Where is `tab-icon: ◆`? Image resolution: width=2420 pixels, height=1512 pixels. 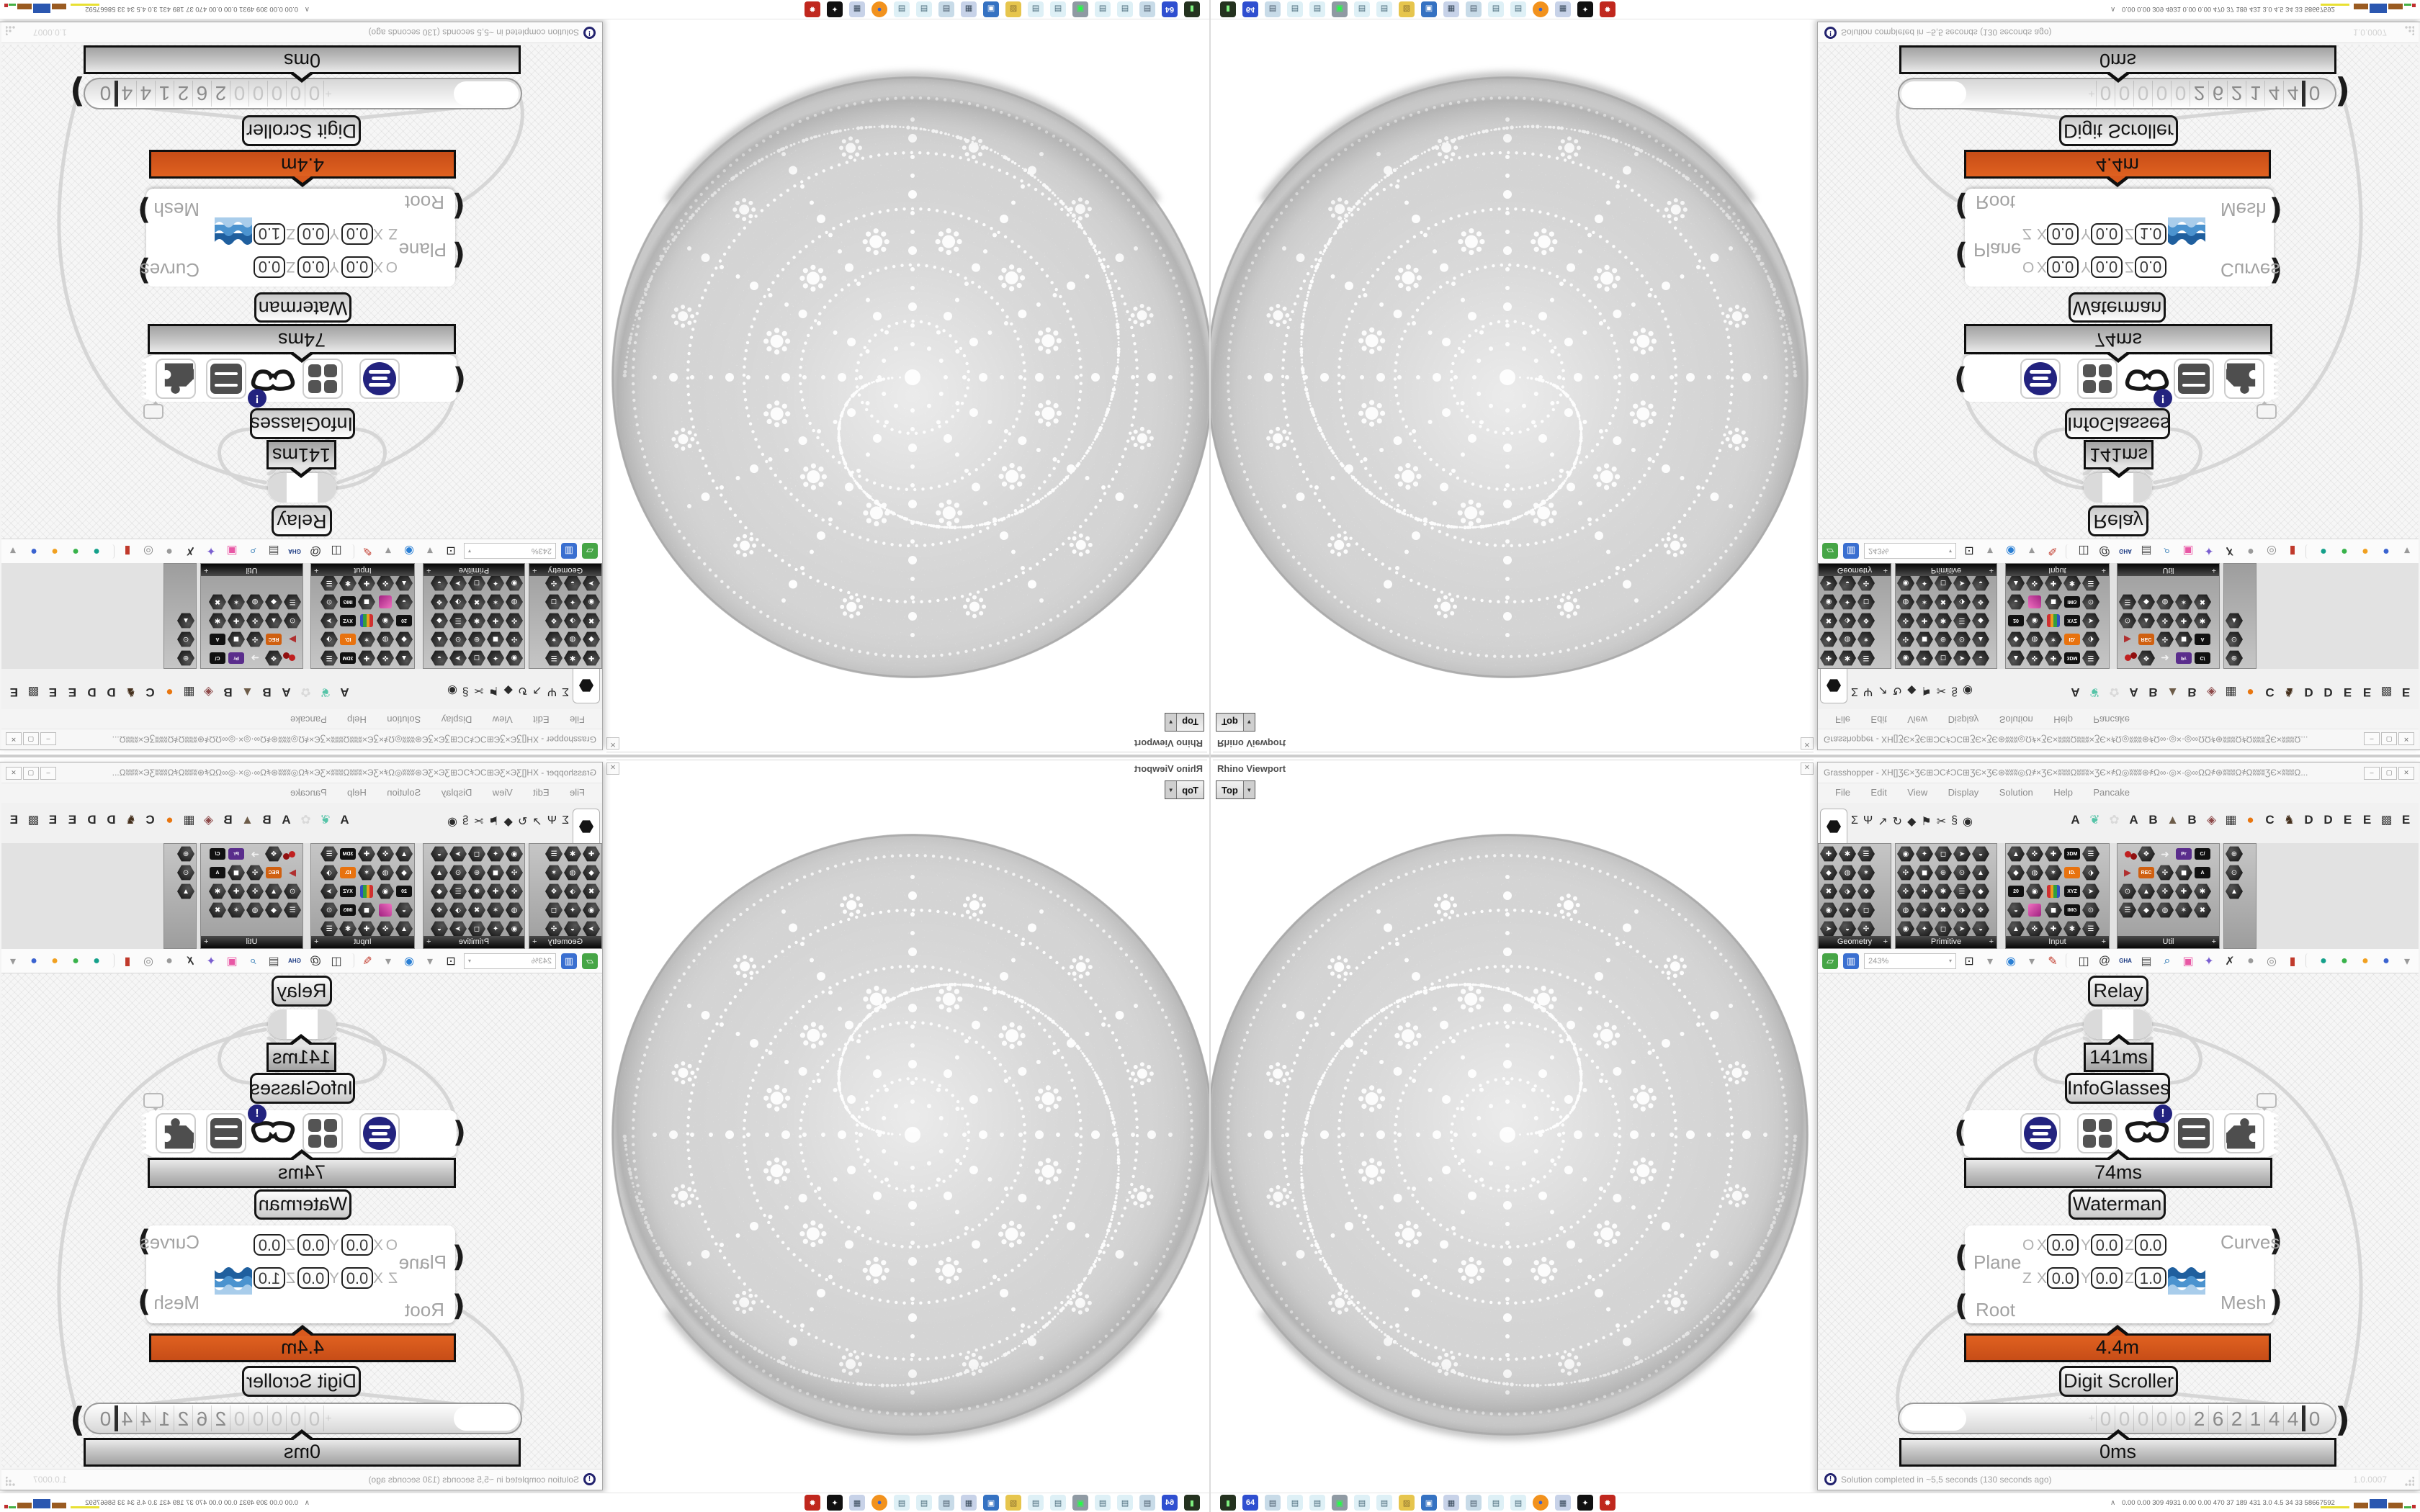 tab-icon: ◆ is located at coordinates (508, 690).